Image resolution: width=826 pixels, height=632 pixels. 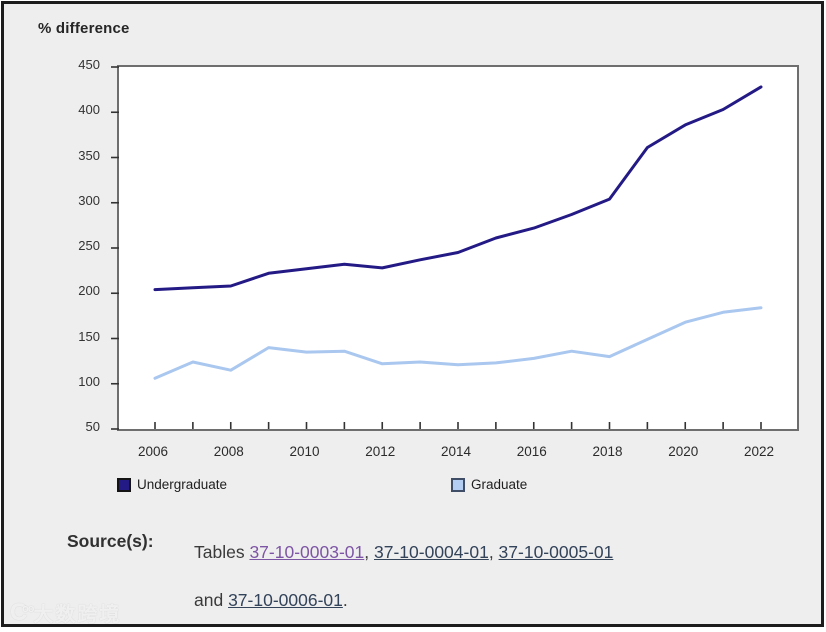 I want to click on legend-item-undergraduate: Undergraduate, so click(x=172, y=484).